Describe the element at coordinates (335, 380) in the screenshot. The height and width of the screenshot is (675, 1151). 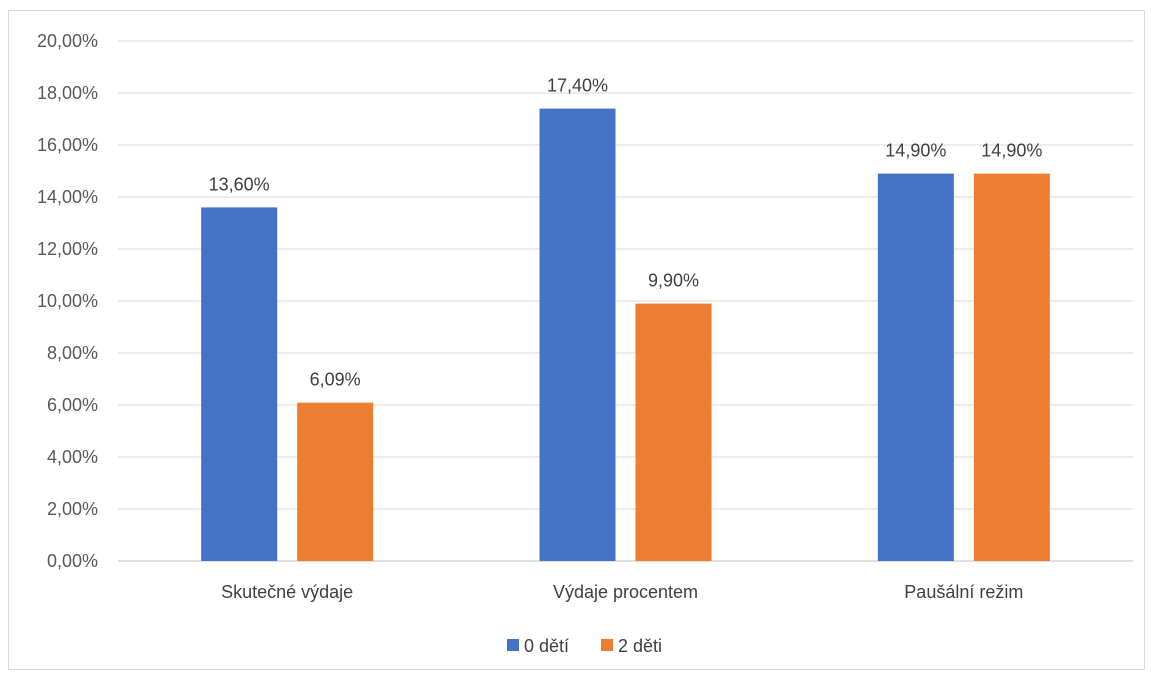
I see `data-label: 6,09%` at that location.